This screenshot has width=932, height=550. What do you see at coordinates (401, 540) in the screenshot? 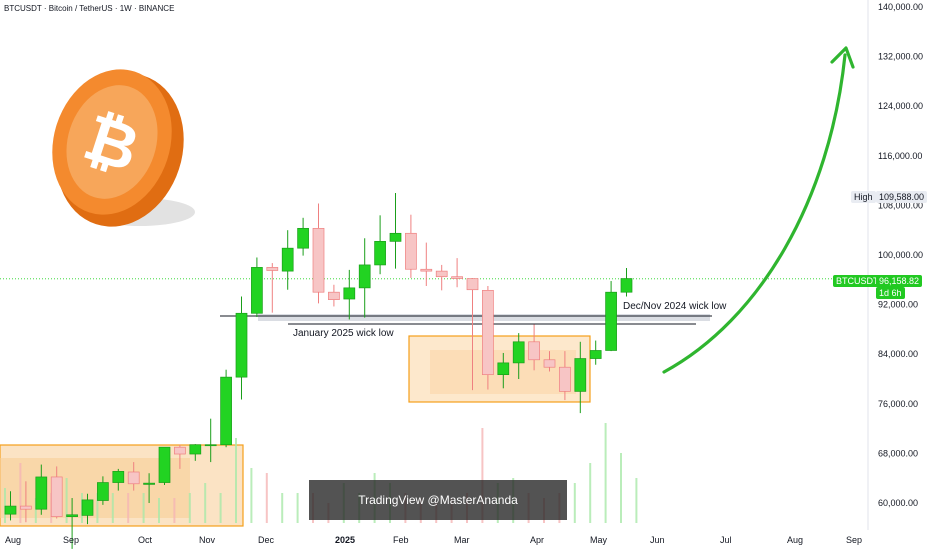
I see `x-tick-label: Feb` at bounding box center [401, 540].